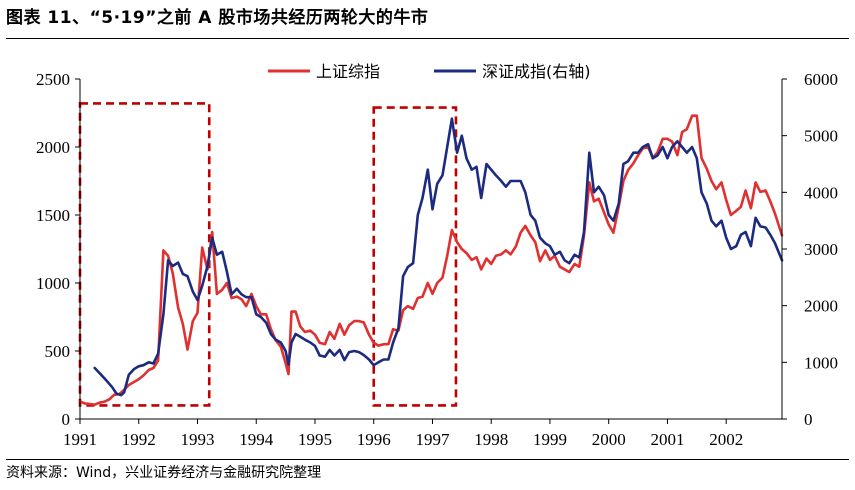  What do you see at coordinates (821, 306) in the screenshot?
I see `y-right-tick-label: 2000` at bounding box center [821, 306].